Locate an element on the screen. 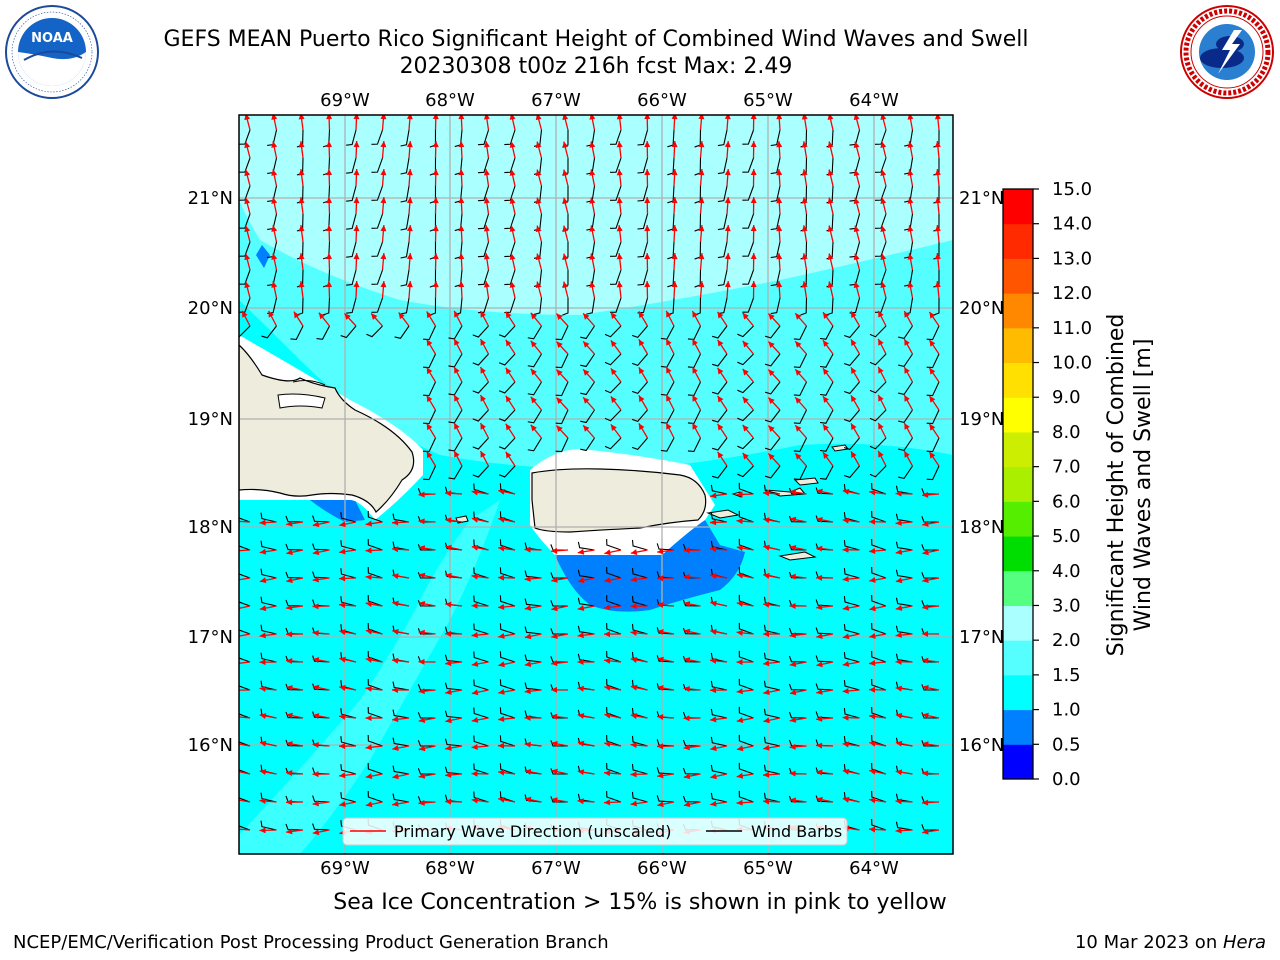 Image resolution: width=1280 pixels, height=960 pixels. colorbar-tick-label: 6.0 is located at coordinates (1066, 501).